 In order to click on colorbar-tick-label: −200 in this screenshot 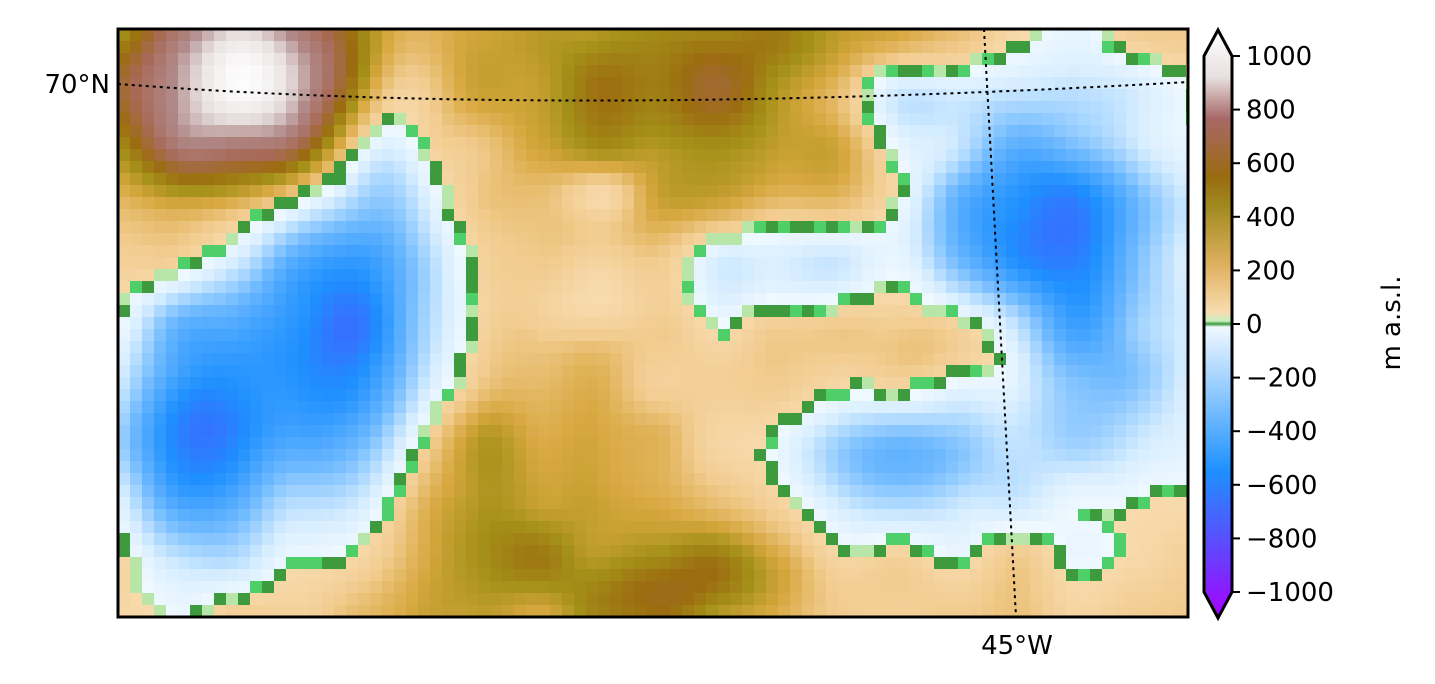, I will do `click(1281, 379)`.